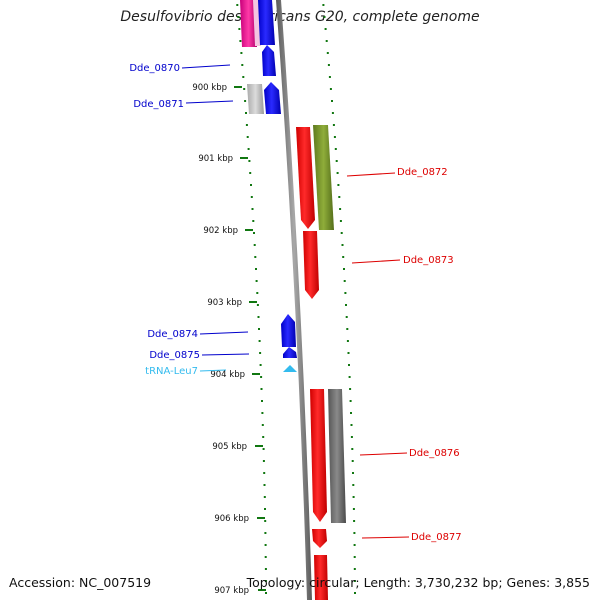  Describe the element at coordinates (321, 577) in the screenshot. I see `gene-feature-red-bottom` at that location.